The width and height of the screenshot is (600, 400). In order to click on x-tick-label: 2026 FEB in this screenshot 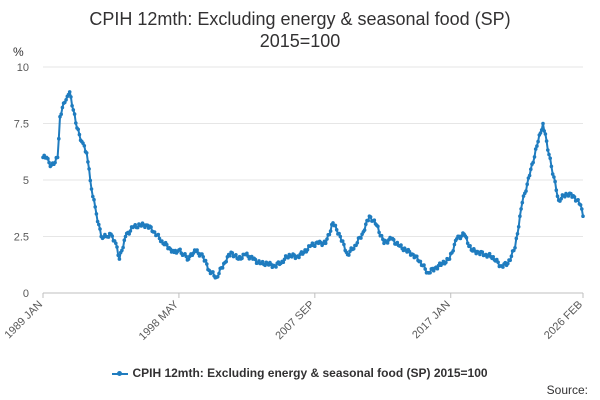, I will do `click(563, 320)`.